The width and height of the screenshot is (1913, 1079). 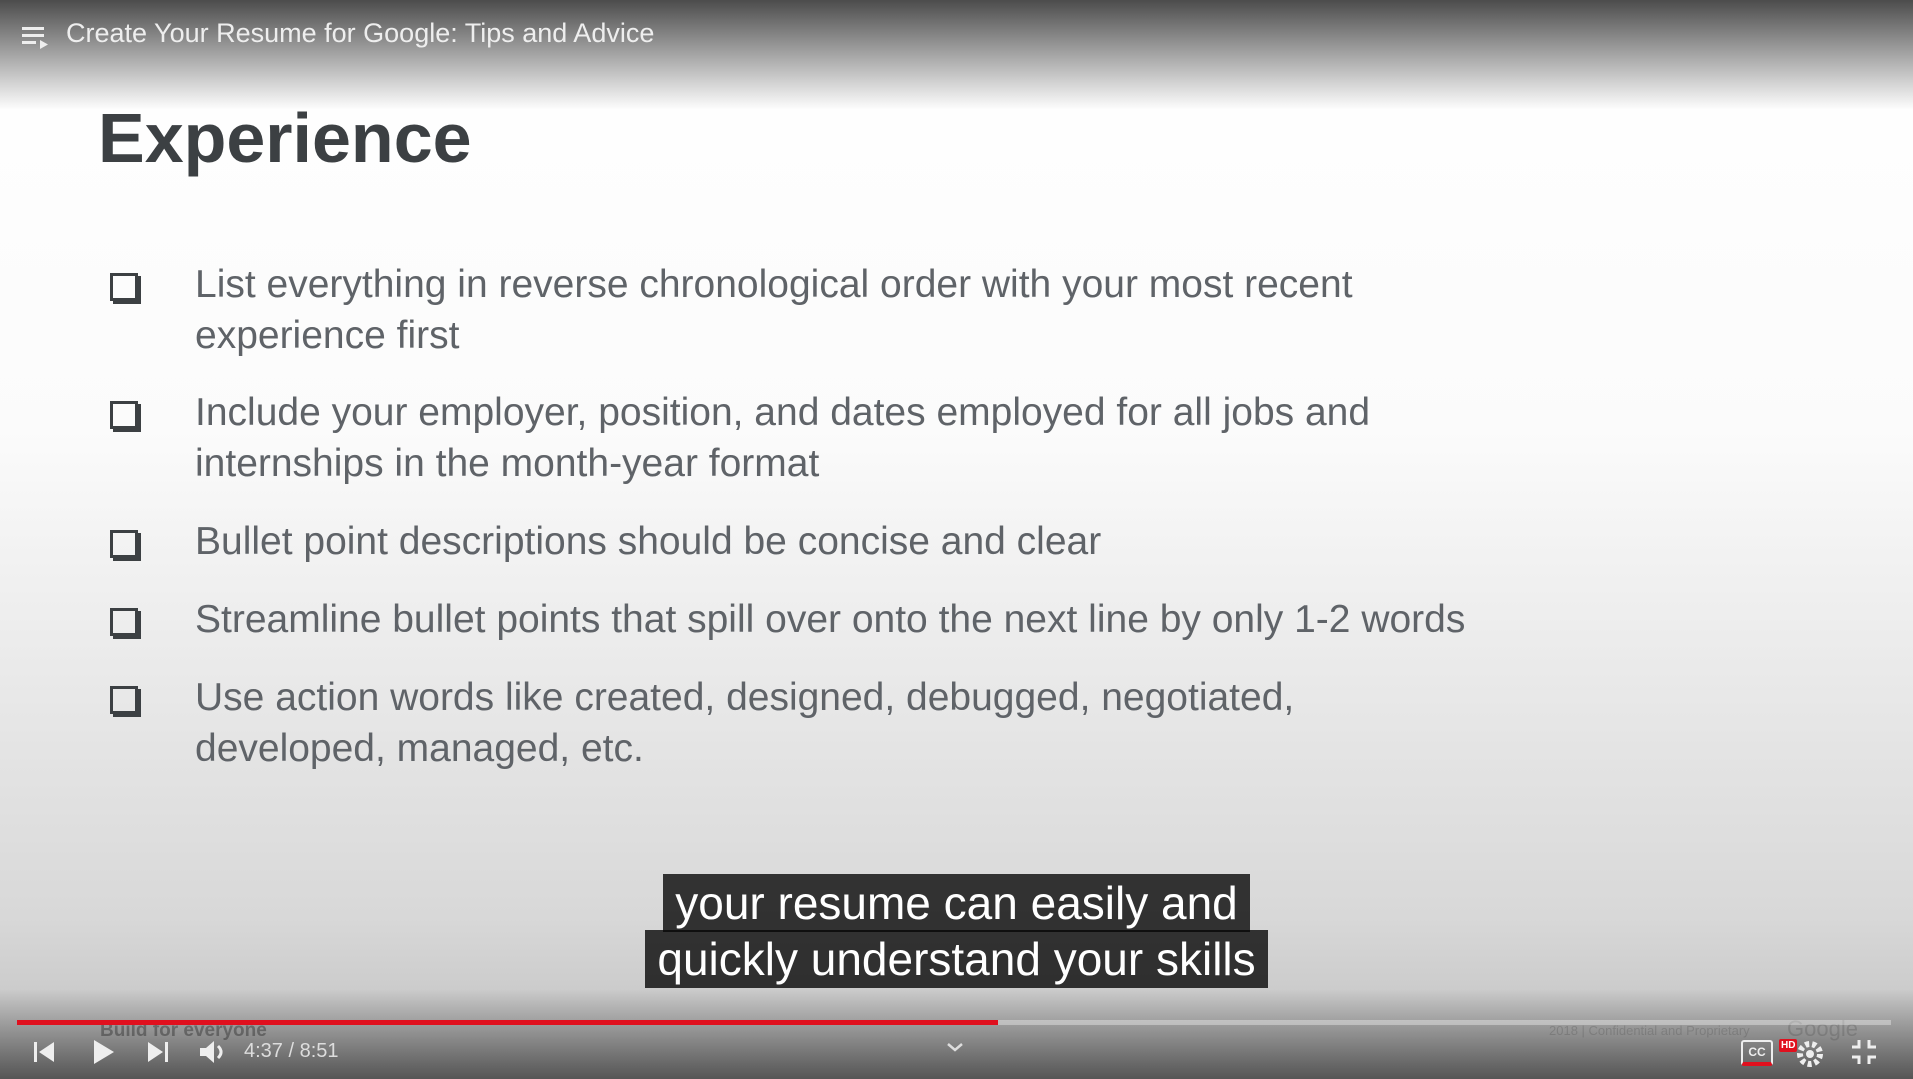 I want to click on caption-row: your resume can easily and, so click(x=956, y=903).